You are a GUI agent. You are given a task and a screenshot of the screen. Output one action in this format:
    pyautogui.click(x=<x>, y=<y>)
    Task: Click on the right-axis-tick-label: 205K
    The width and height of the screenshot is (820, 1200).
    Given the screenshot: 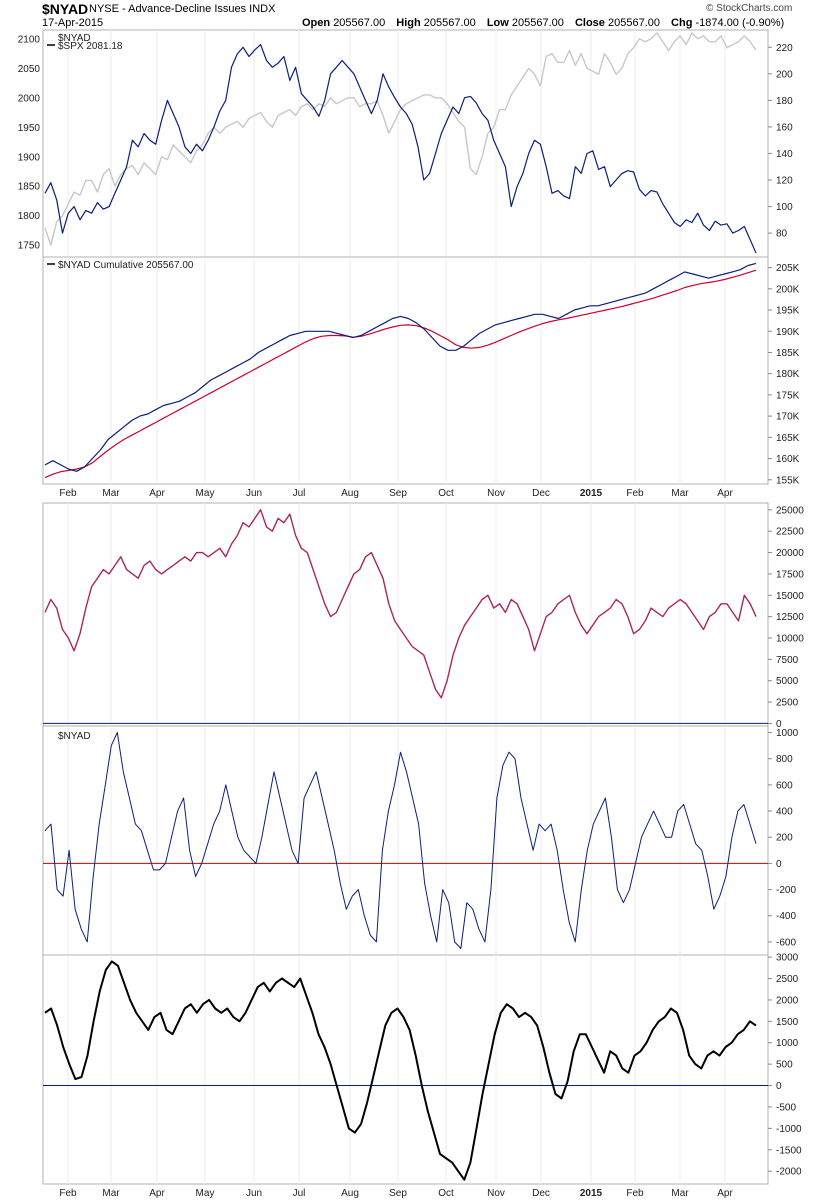 What is the action you would take?
    pyautogui.click(x=788, y=268)
    